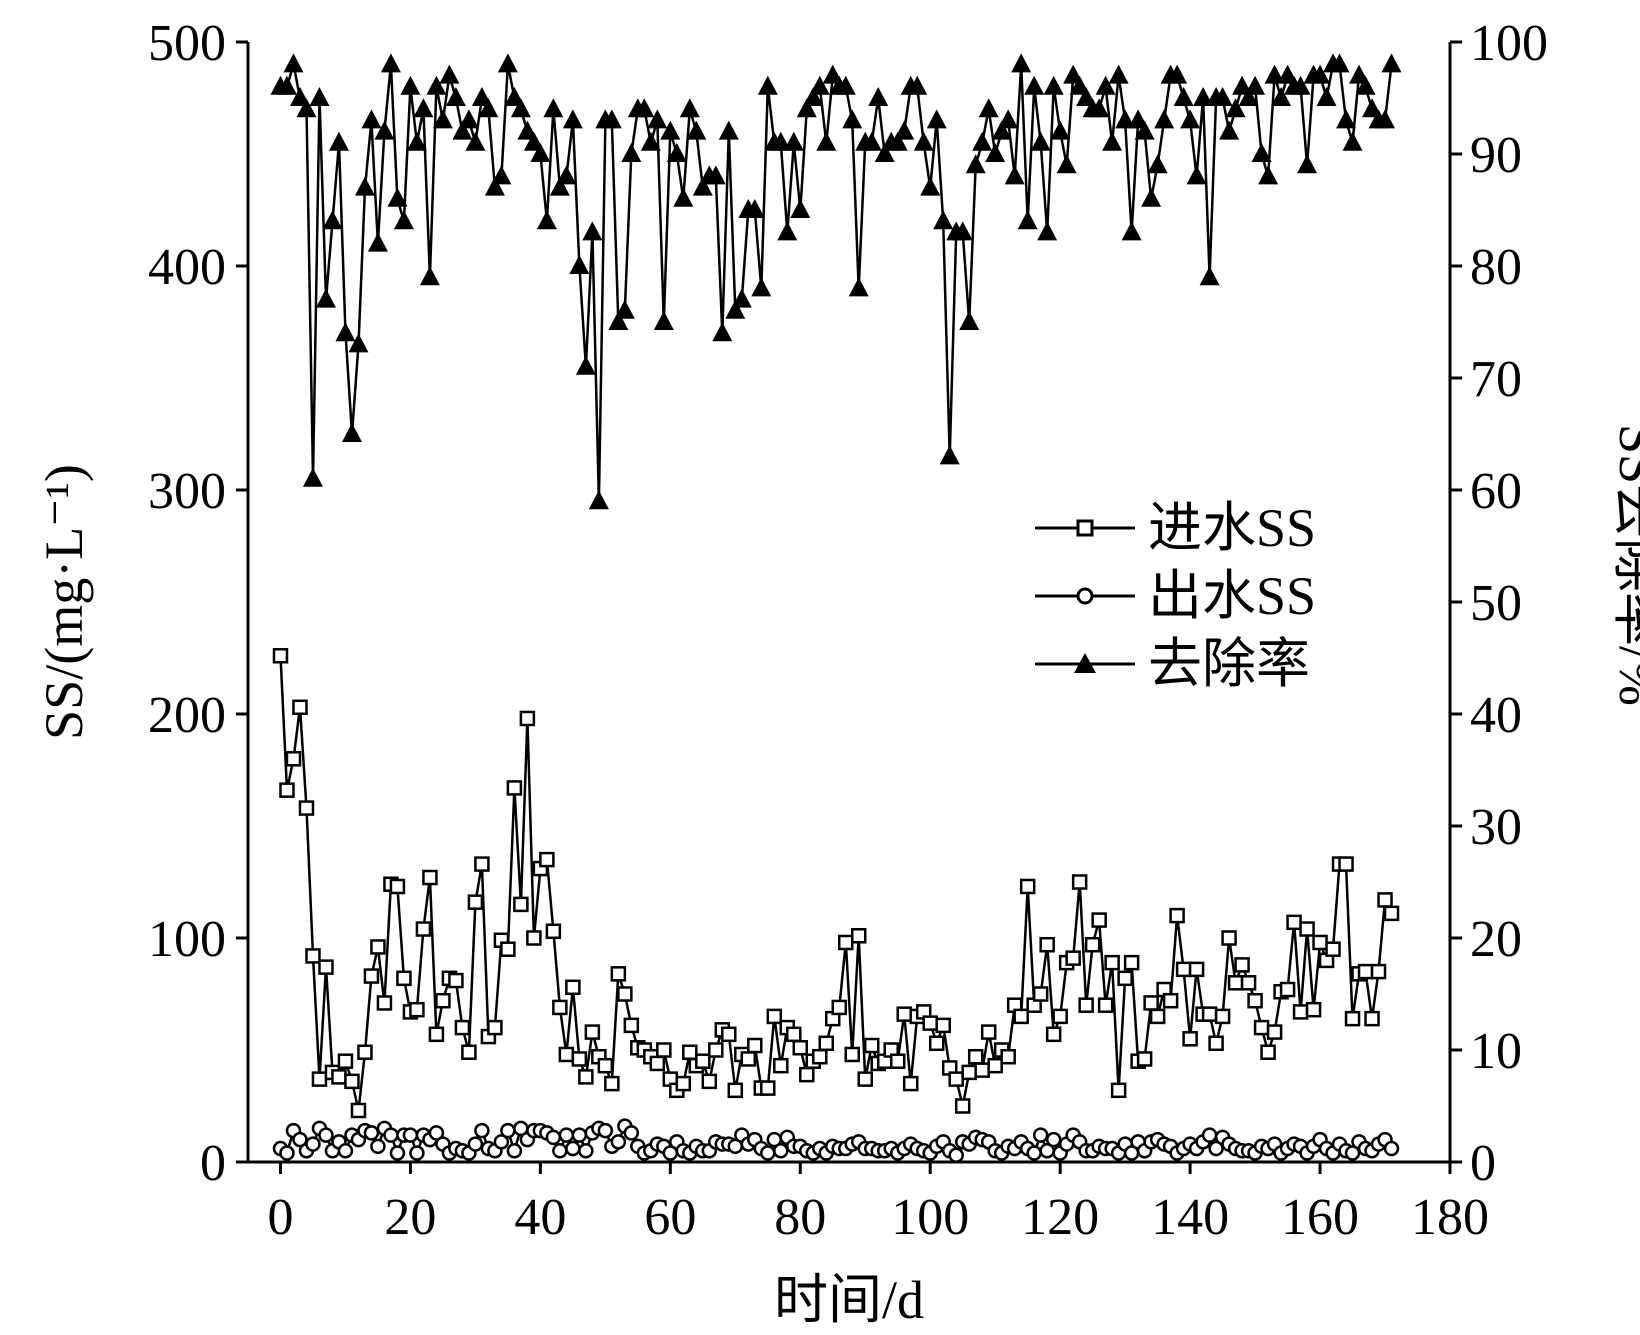 Image resolution: width=1640 pixels, height=1335 pixels. I want to click on y-tick-label-left: 200, so click(187, 715).